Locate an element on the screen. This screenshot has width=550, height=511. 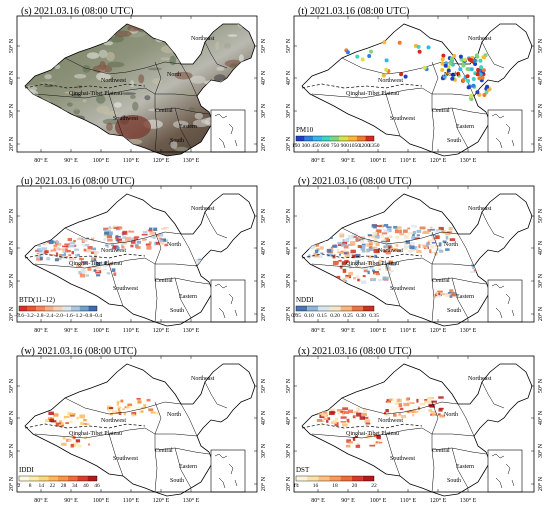
china-outline is located at coordinates (417, 430).